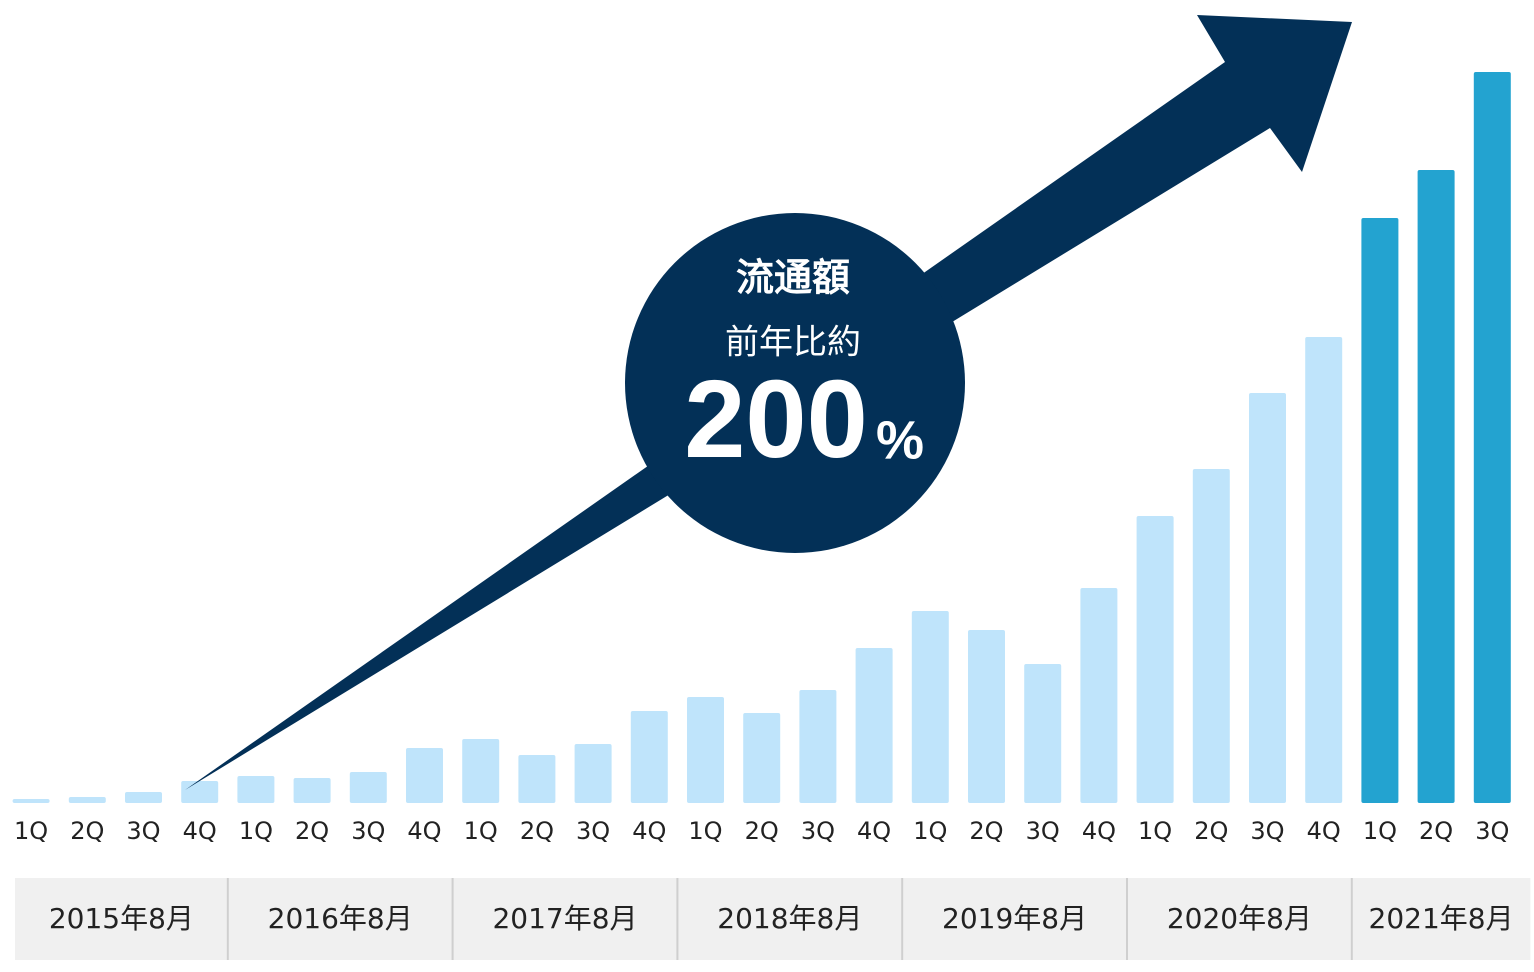  Describe the element at coordinates (900, 440) in the screenshot. I see `annotation-unit: %` at that location.